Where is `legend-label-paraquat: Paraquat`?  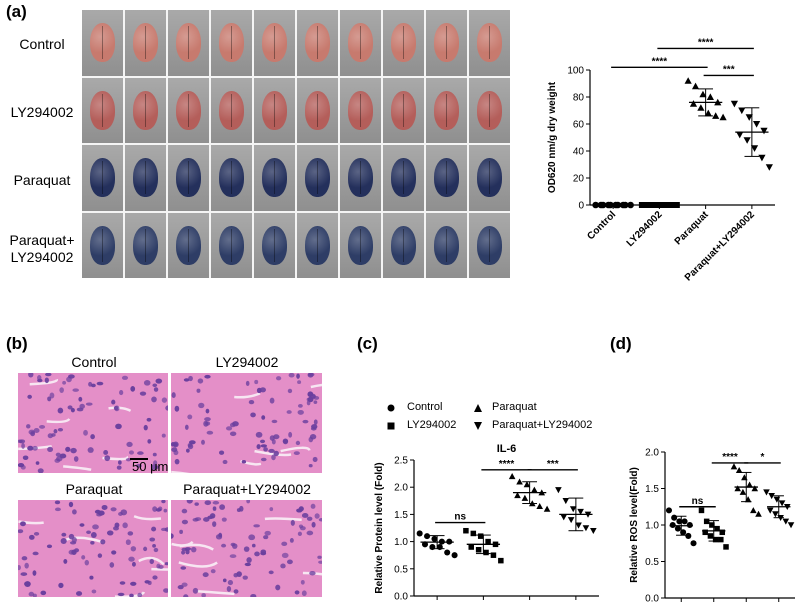
legend-label-paraquat: Paraquat is located at coordinates (514, 407).